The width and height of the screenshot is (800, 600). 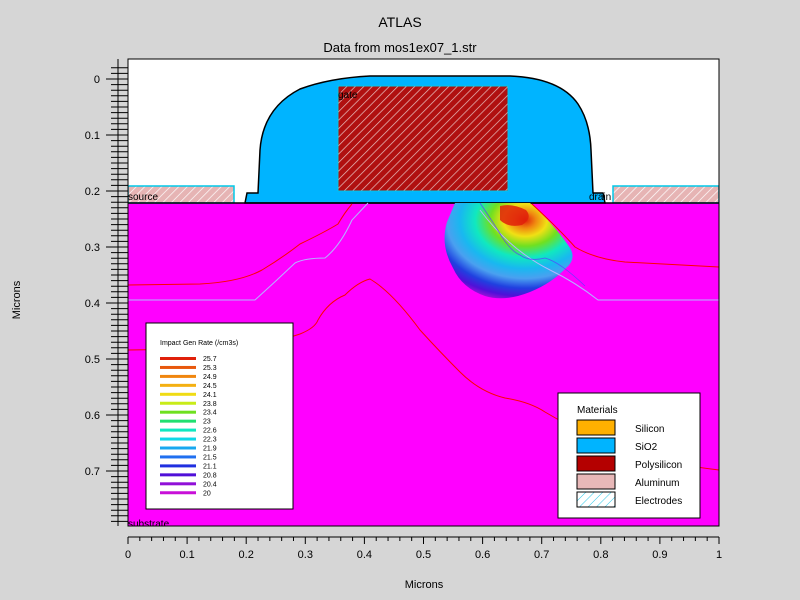 I want to click on colorbar-level-label: 23.4, so click(x=210, y=413).